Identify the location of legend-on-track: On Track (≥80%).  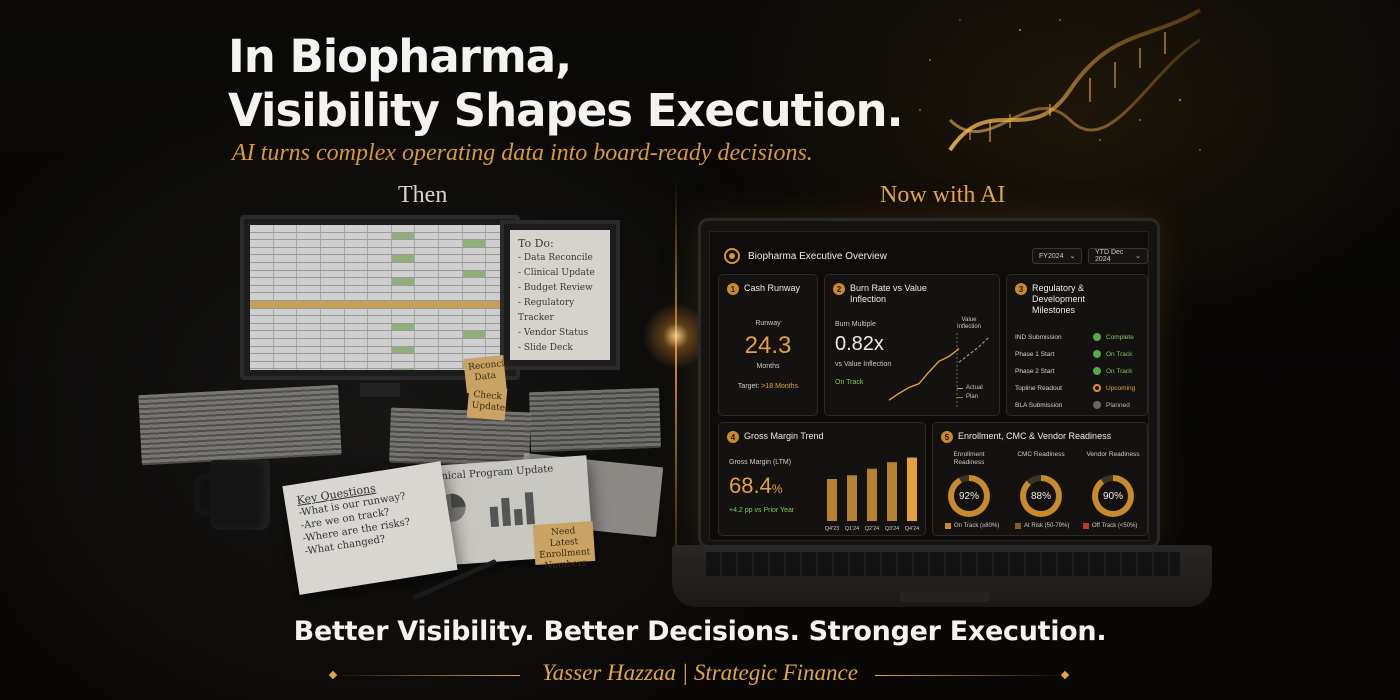
(972, 526).